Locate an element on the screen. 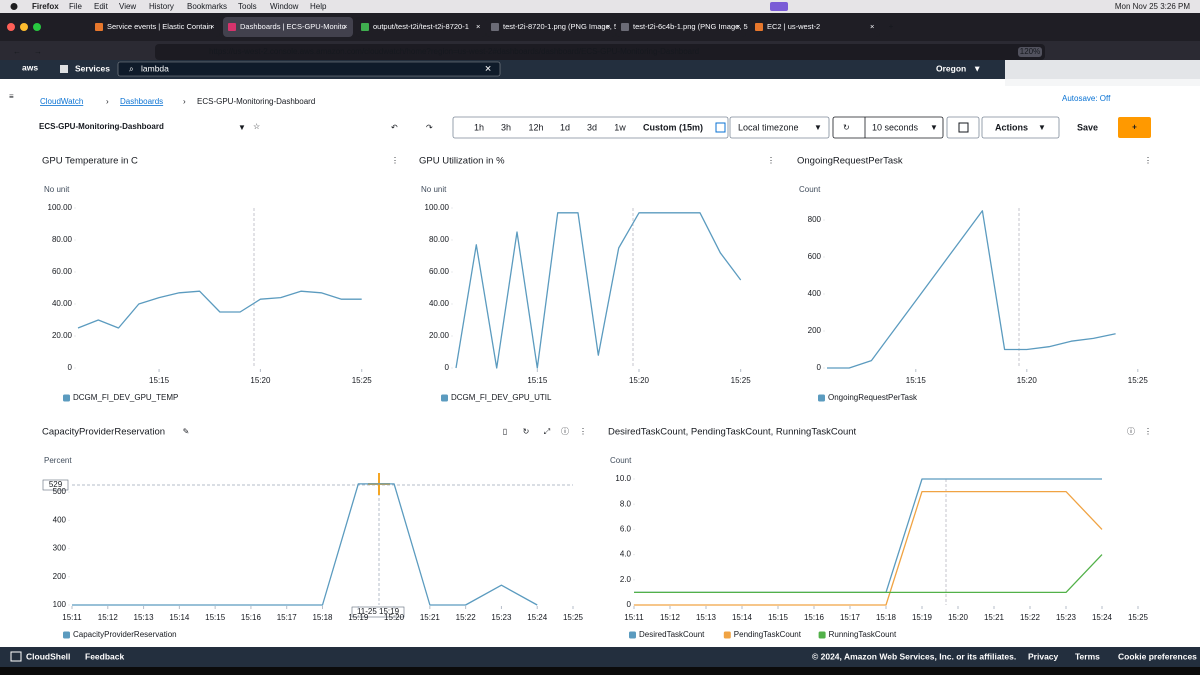 The height and width of the screenshot is (675, 1200). minimize-window is located at coordinates (24, 27).